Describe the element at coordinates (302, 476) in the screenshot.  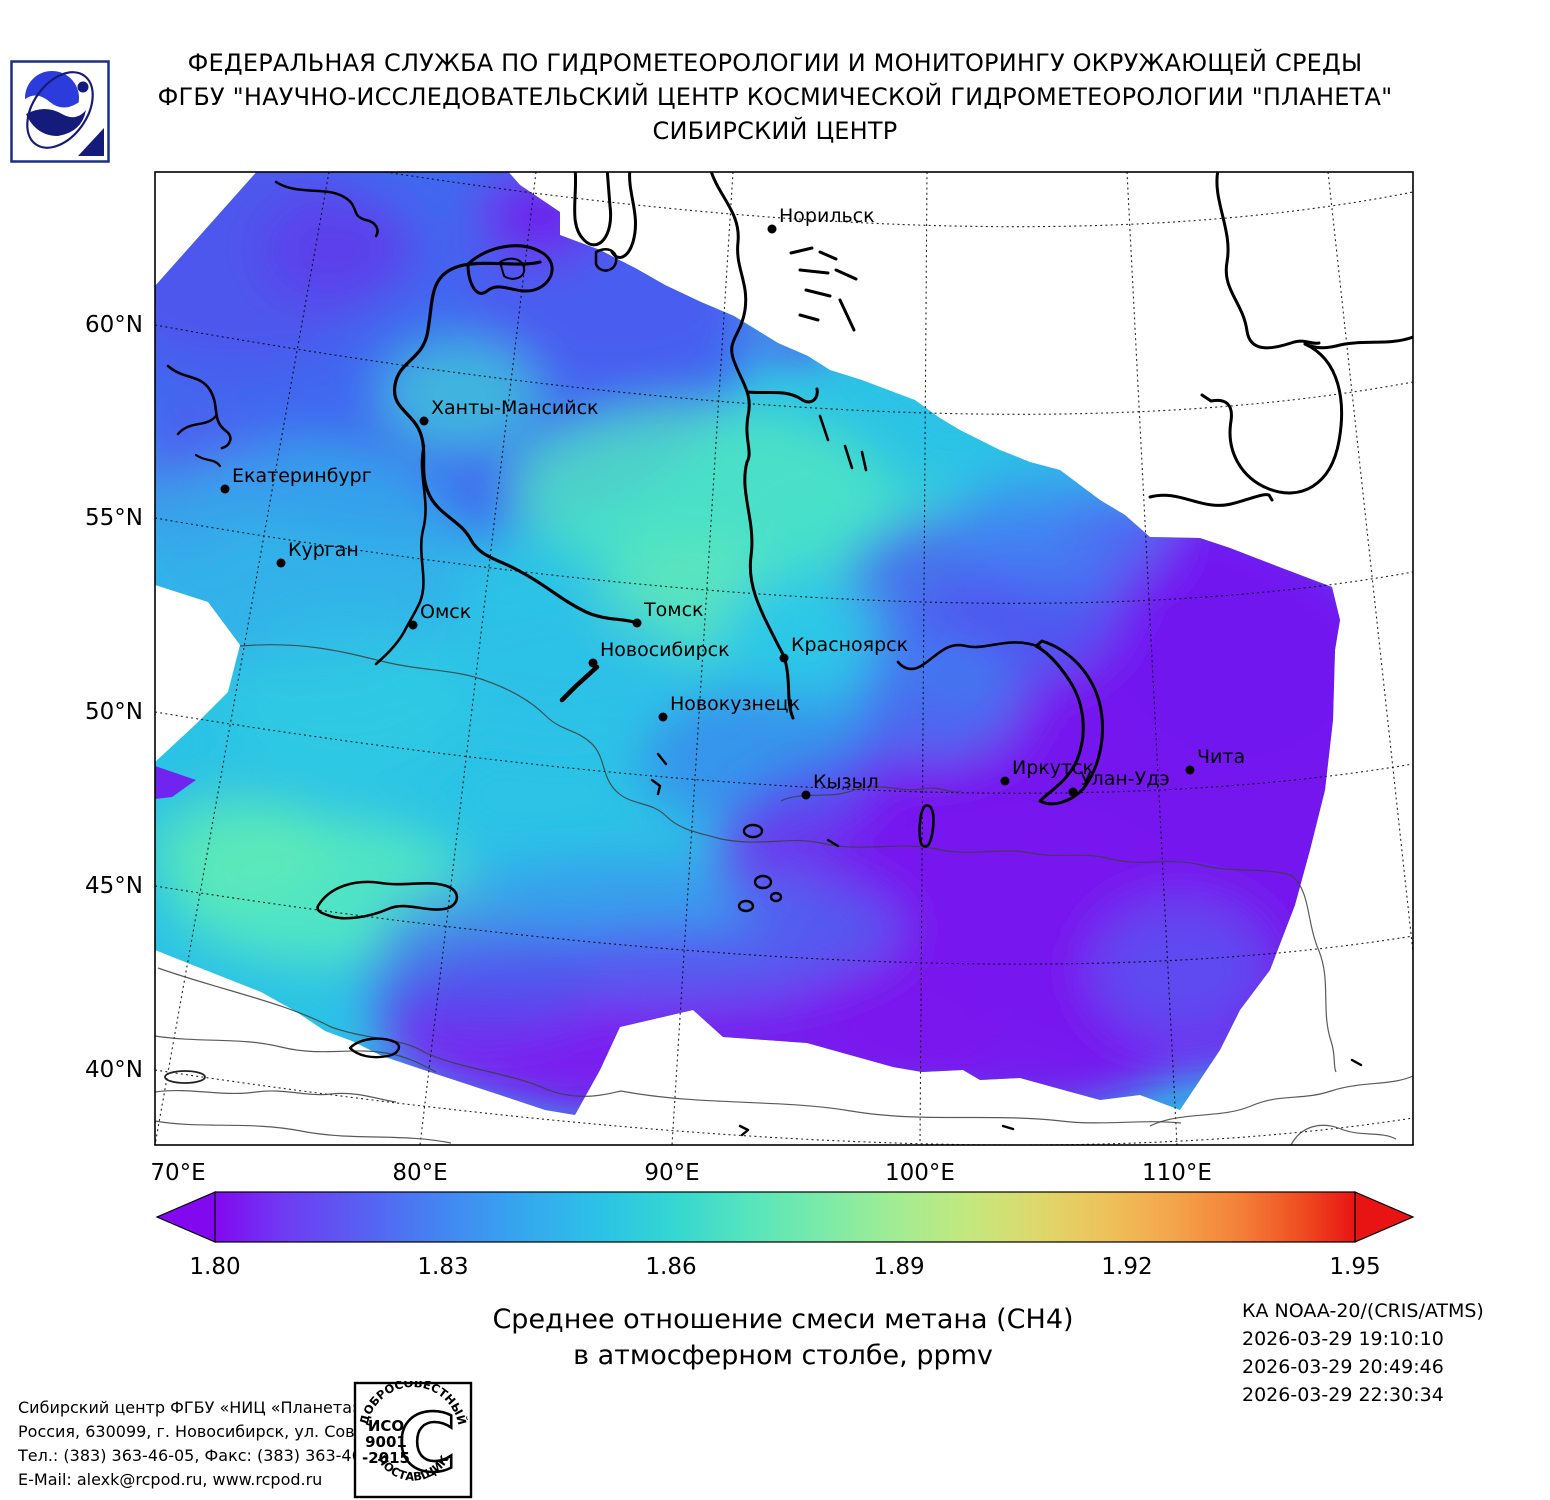
I see `city-label: Екатеринбург` at that location.